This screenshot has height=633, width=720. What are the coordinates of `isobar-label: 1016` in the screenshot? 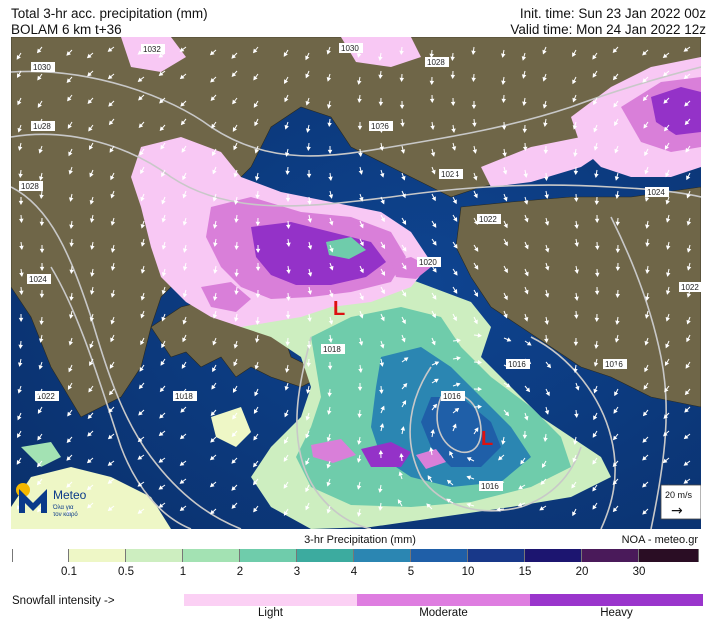 It's located at (614, 364).